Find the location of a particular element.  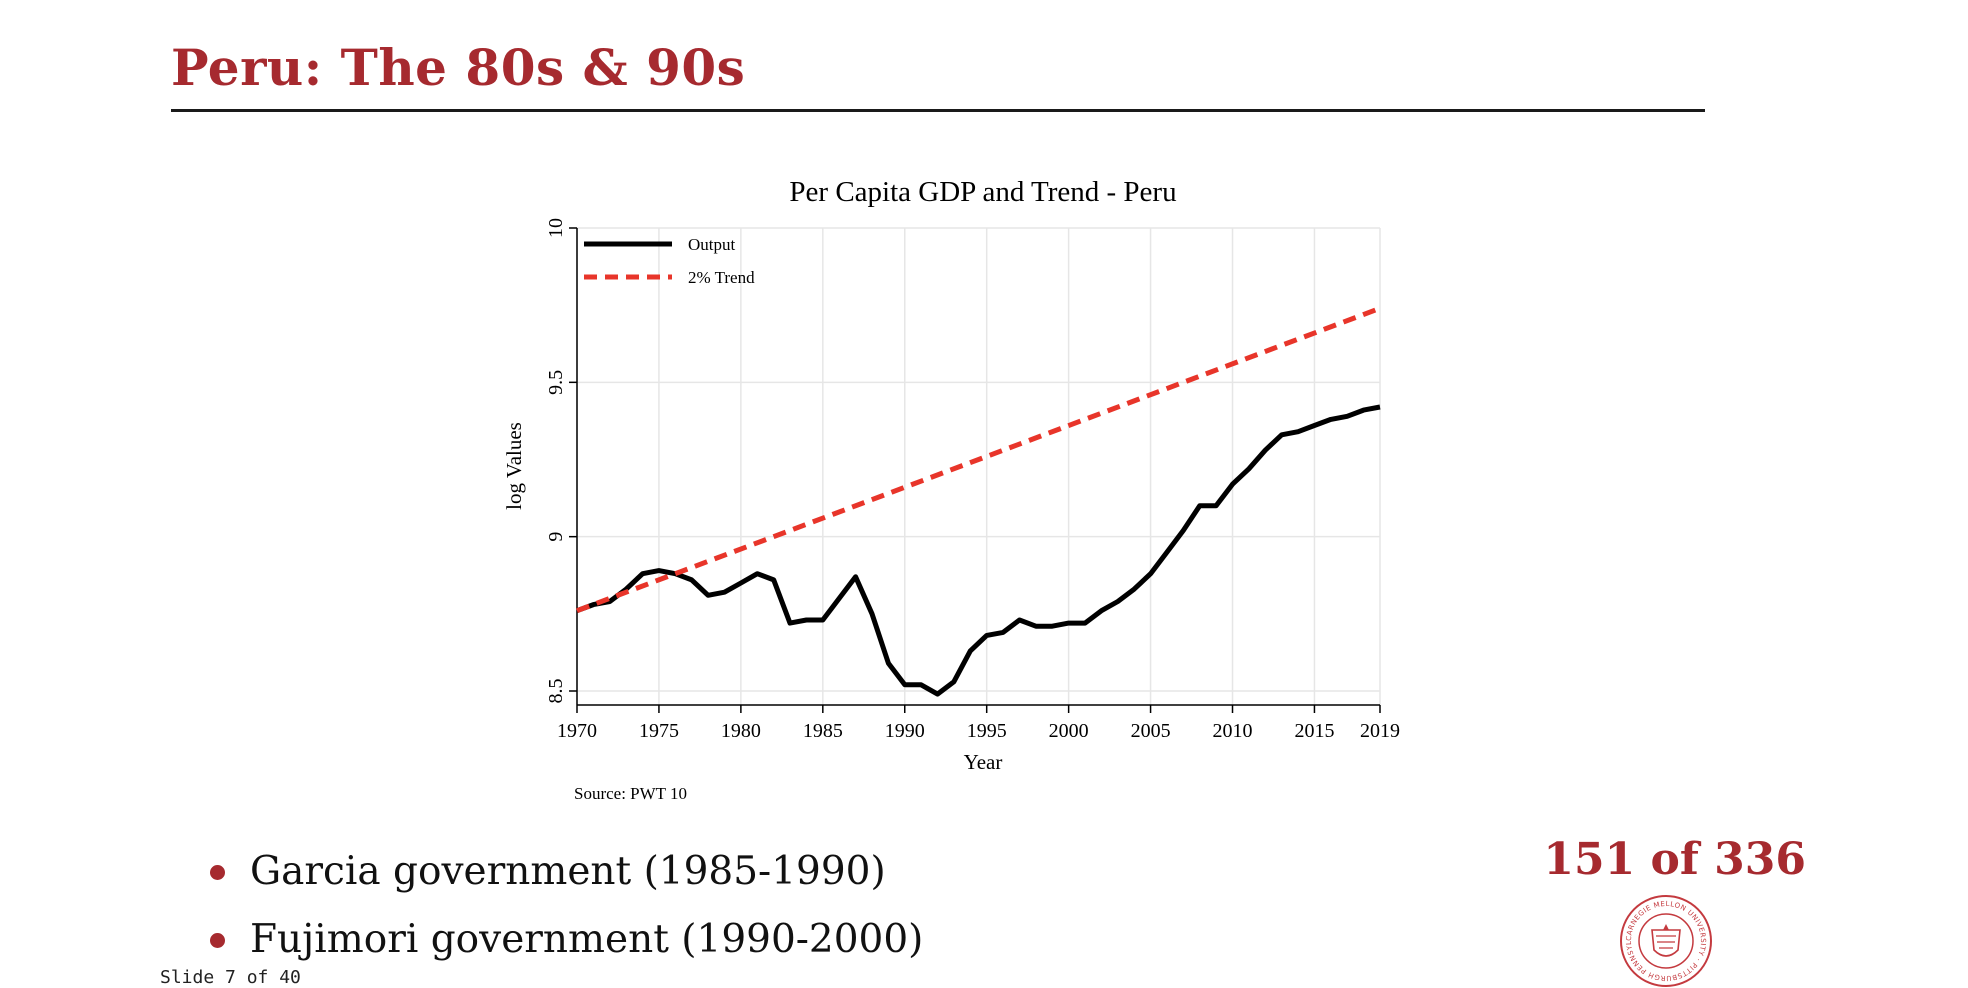

bullet-text: Garcia government (1985-1990) is located at coordinates (568, 871).